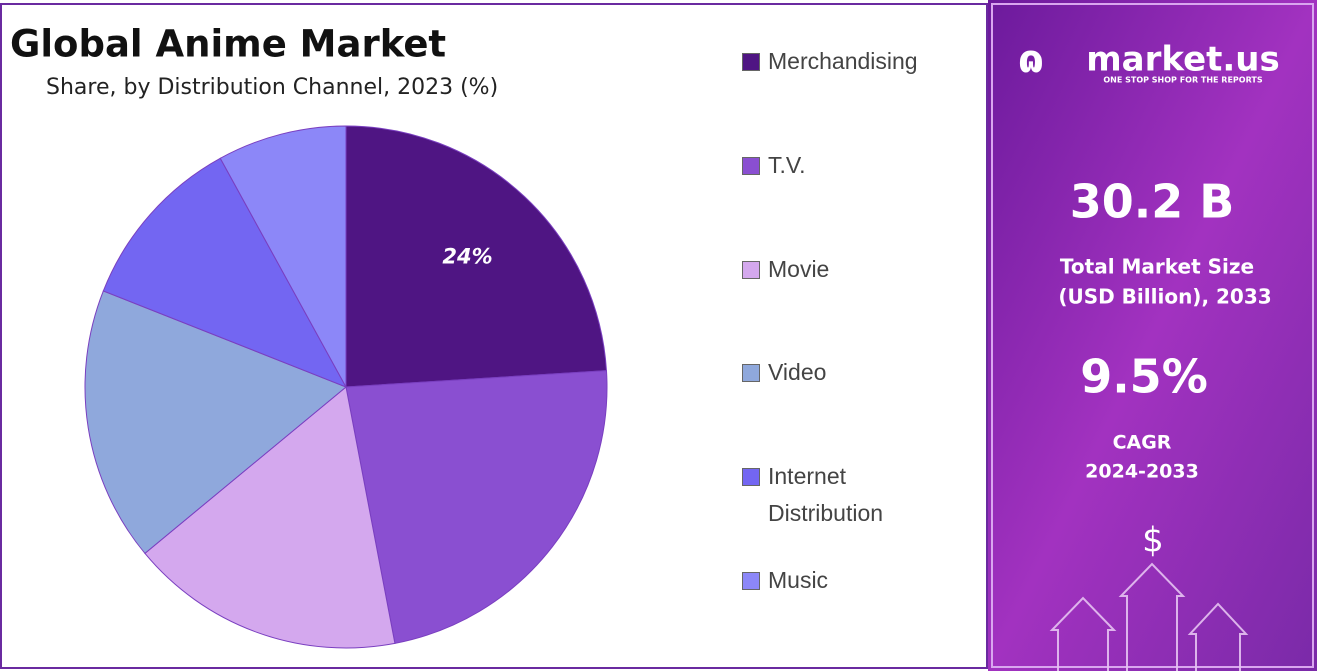 The image size is (1317, 671). What do you see at coordinates (1164, 297) in the screenshot?
I see `market-size-unit: (USD Billion), 2033` at bounding box center [1164, 297].